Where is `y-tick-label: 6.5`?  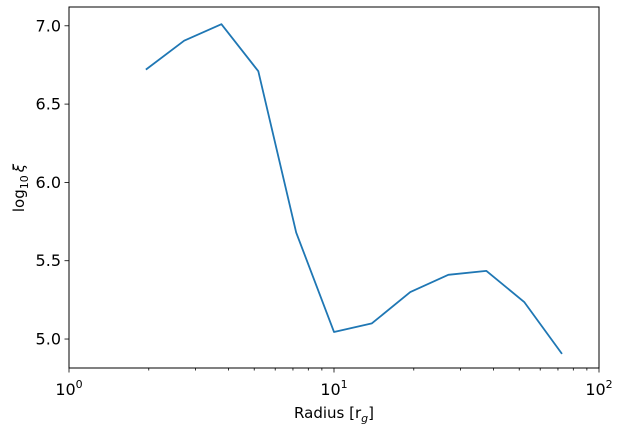
y-tick-label: 6.5 is located at coordinates (48, 104).